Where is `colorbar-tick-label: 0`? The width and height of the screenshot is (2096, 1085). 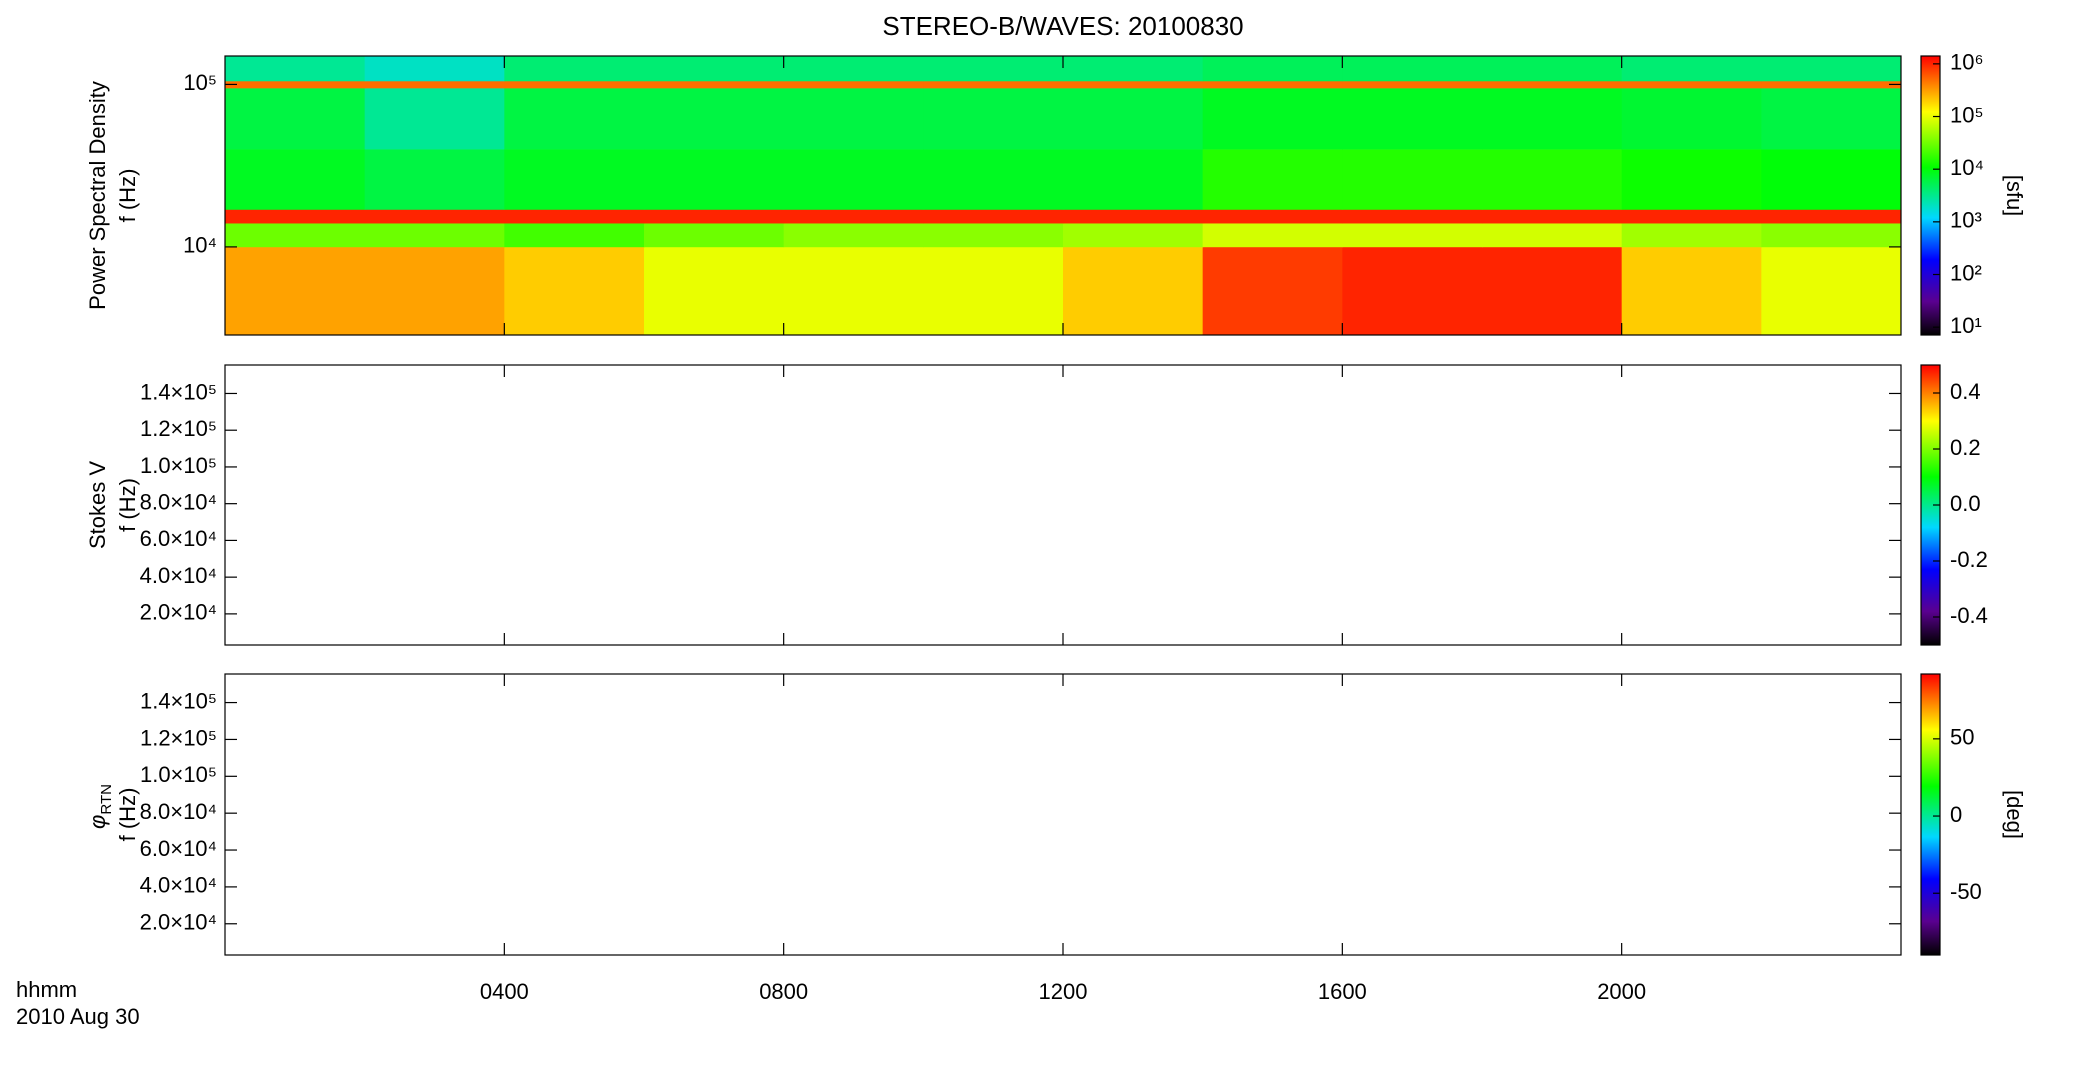
colorbar-tick-label: 0 is located at coordinates (1956, 814).